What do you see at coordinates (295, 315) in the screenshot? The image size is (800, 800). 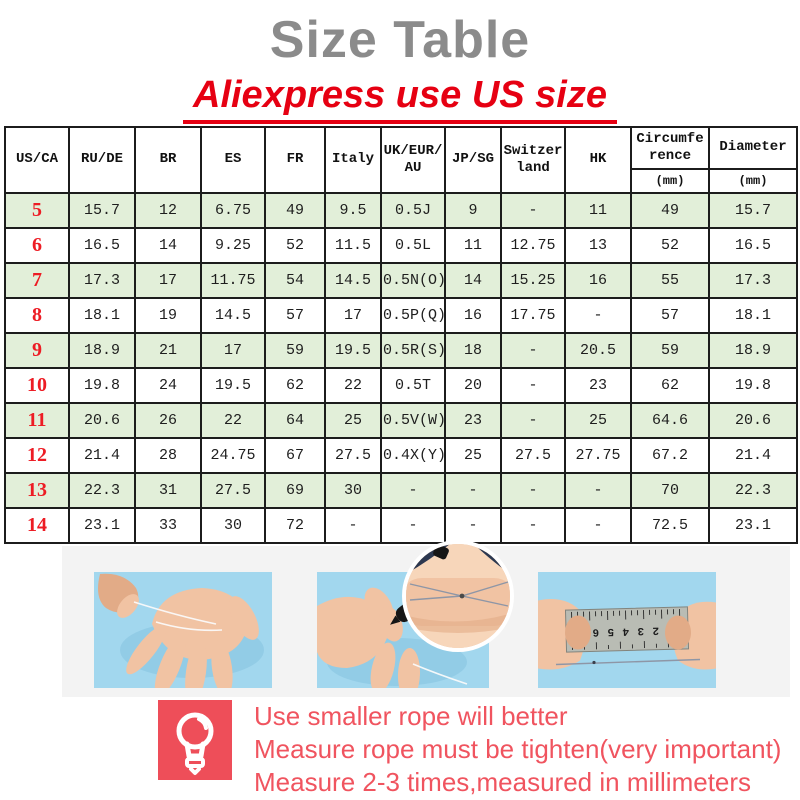 I see `table-cell: 57` at bounding box center [295, 315].